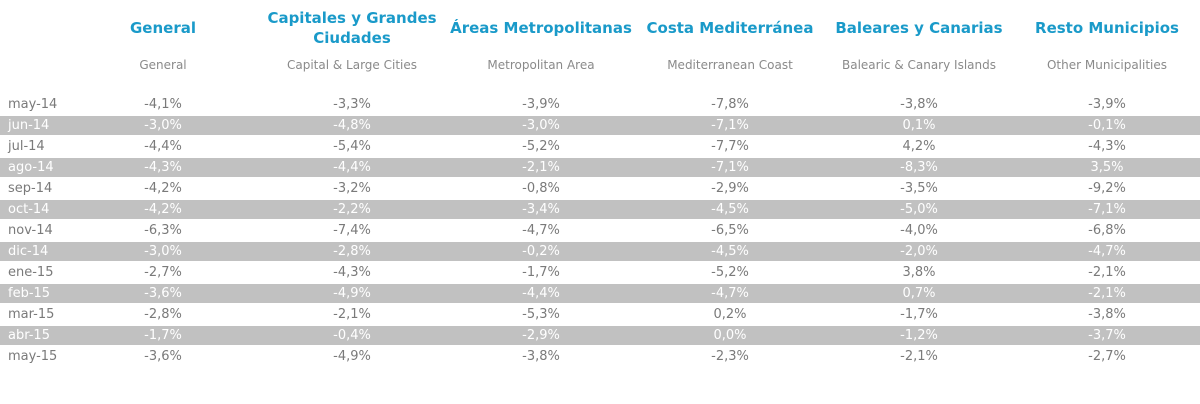 The image size is (1200, 404). I want to click on table-row: feb-15 -3,6% -4,9% -4,4% -4,7% 0,7% -2,1%, so click(600, 293).